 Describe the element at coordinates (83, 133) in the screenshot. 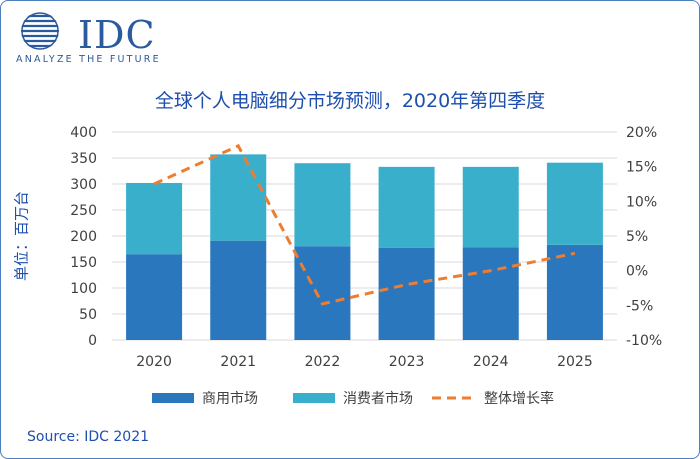

I see `y-tick-label: 400` at that location.